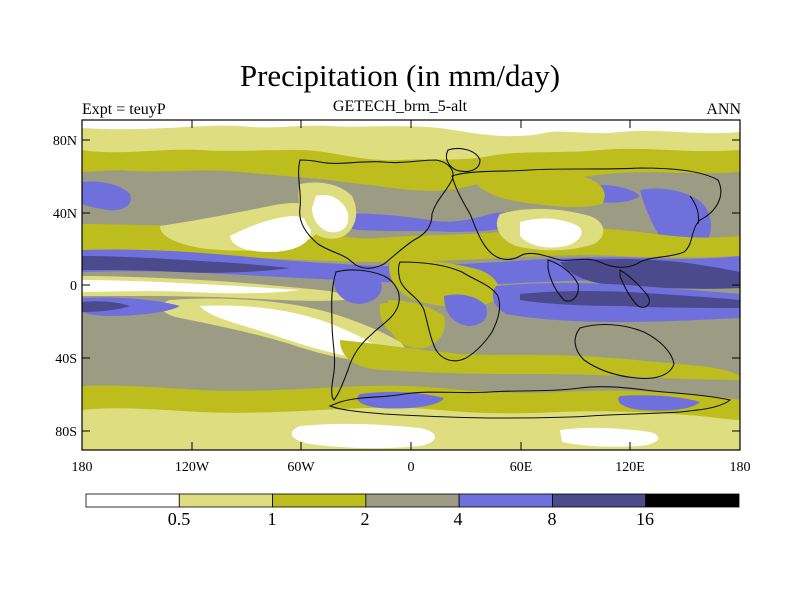 The image size is (800, 600). What do you see at coordinates (551, 233) in the screenshot?
I see `field-tibet-white` at bounding box center [551, 233].